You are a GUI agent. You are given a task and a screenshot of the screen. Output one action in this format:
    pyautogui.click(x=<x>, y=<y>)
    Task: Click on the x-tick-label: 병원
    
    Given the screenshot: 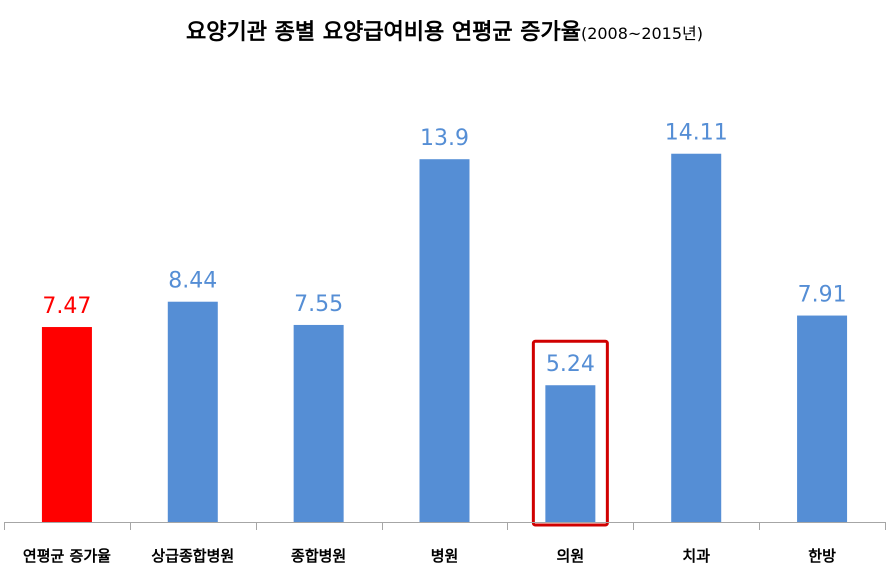 What is the action you would take?
    pyautogui.click(x=445, y=556)
    